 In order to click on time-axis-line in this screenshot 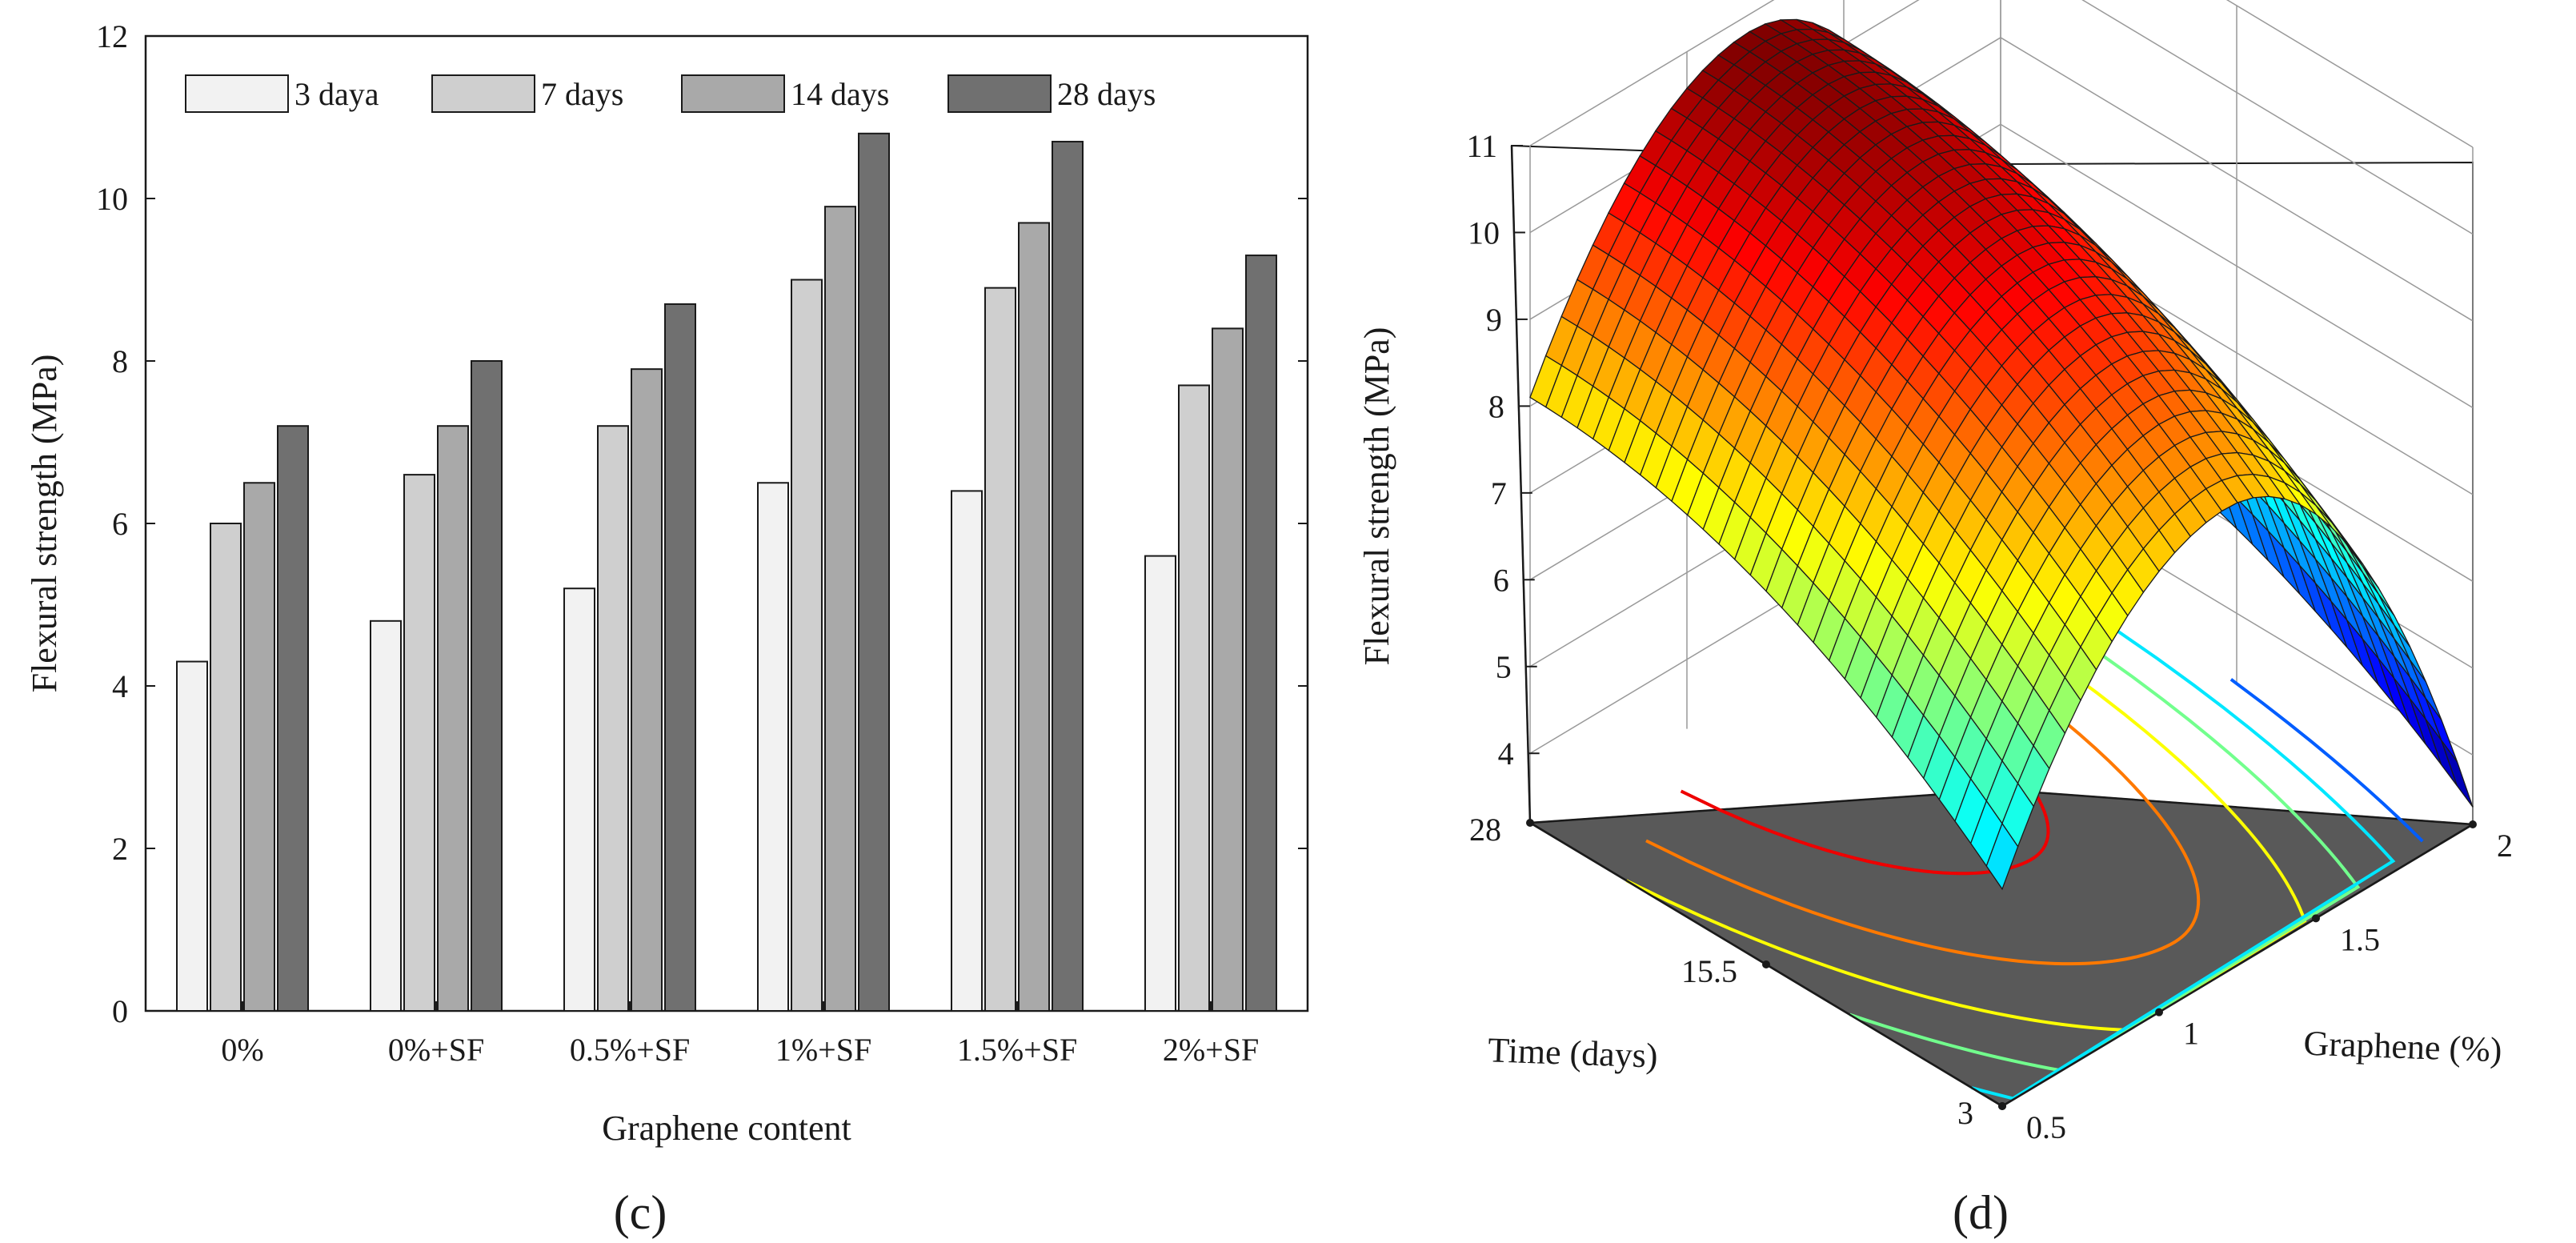, I will do `click(1766, 964)`.